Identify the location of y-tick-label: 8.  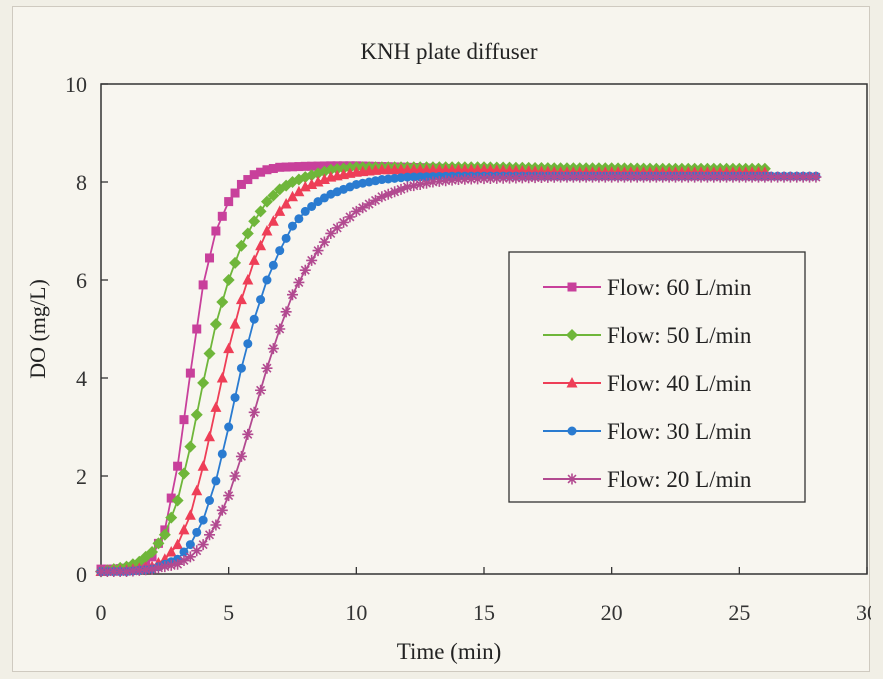
(81, 182).